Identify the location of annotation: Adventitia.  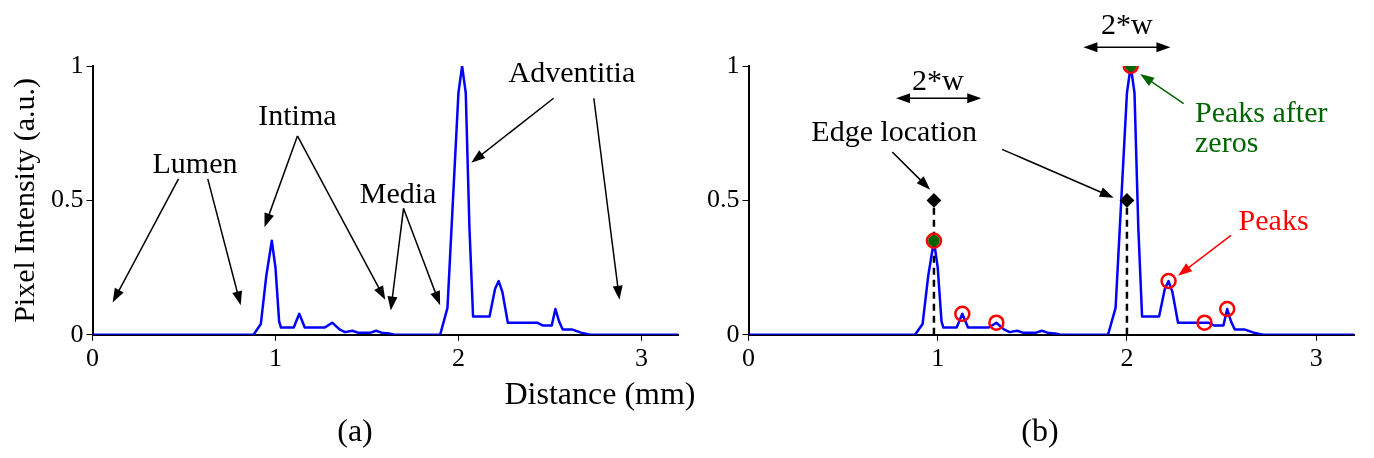
(572, 71).